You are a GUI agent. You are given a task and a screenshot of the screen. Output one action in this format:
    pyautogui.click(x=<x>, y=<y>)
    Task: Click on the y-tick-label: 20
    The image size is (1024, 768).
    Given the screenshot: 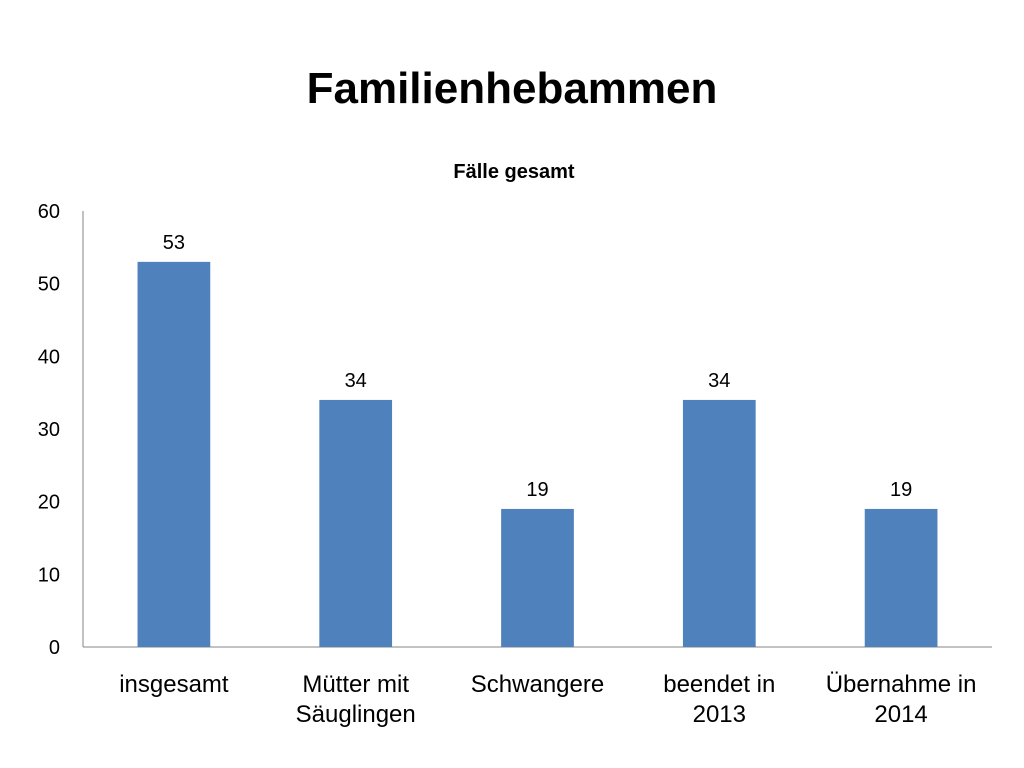 What is the action you would take?
    pyautogui.click(x=49, y=503)
    